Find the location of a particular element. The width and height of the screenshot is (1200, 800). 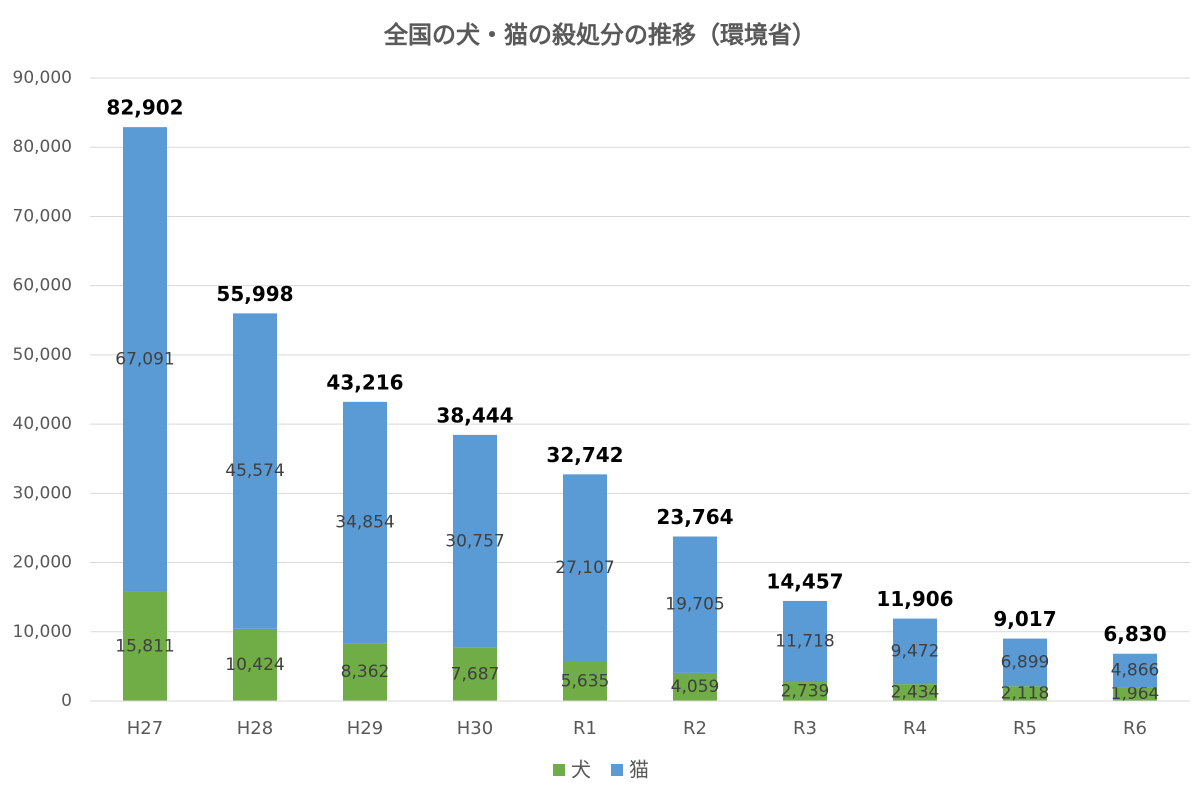

y-tick-label: 70,000 is located at coordinates (42, 216).